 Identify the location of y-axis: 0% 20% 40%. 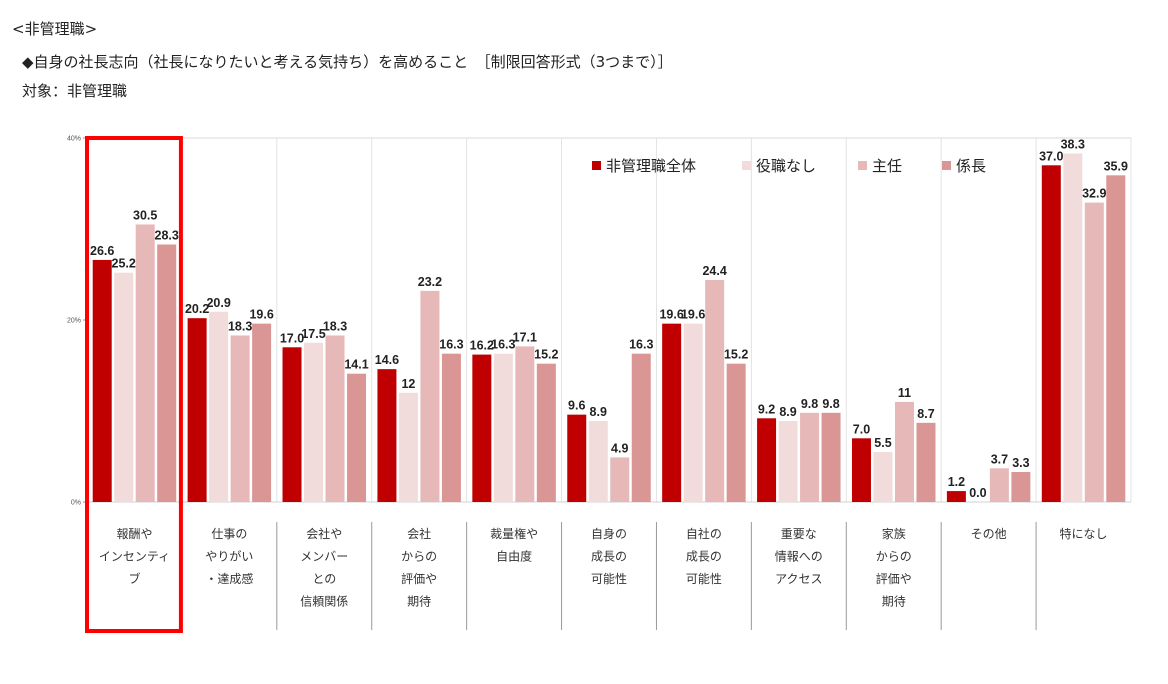
(77, 321).